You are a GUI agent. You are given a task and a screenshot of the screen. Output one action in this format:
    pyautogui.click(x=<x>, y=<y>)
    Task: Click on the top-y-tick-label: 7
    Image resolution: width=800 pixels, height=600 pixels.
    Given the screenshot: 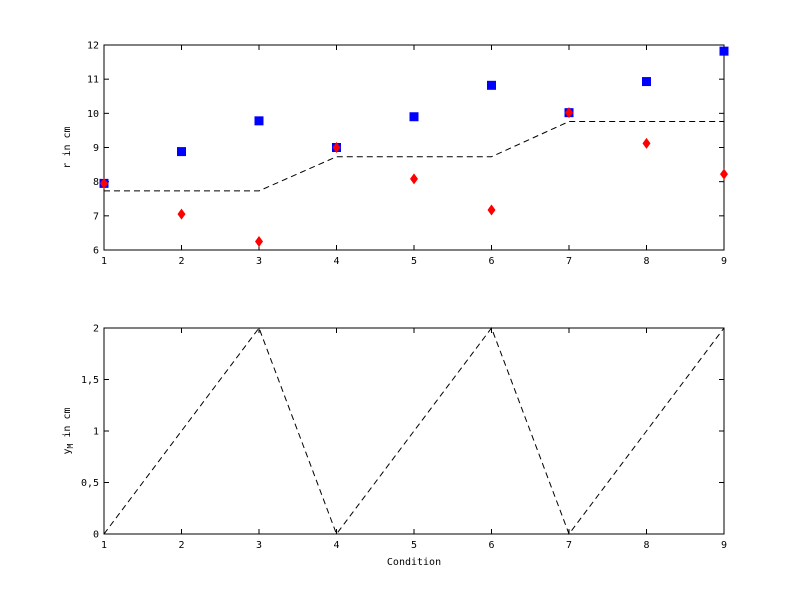 What is the action you would take?
    pyautogui.click(x=96, y=216)
    